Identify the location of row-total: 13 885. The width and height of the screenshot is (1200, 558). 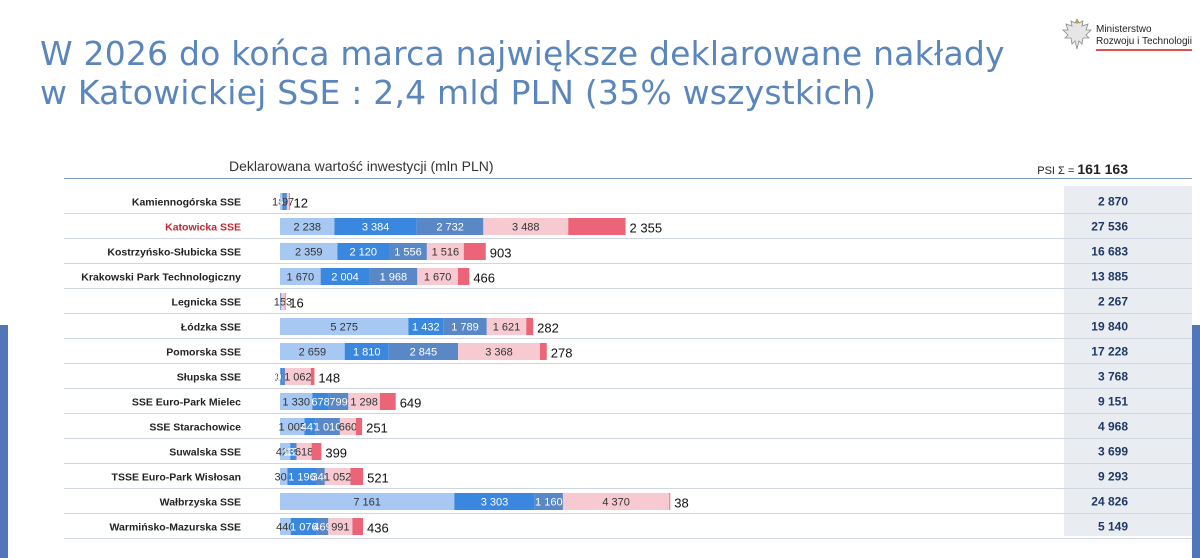
(1109, 277).